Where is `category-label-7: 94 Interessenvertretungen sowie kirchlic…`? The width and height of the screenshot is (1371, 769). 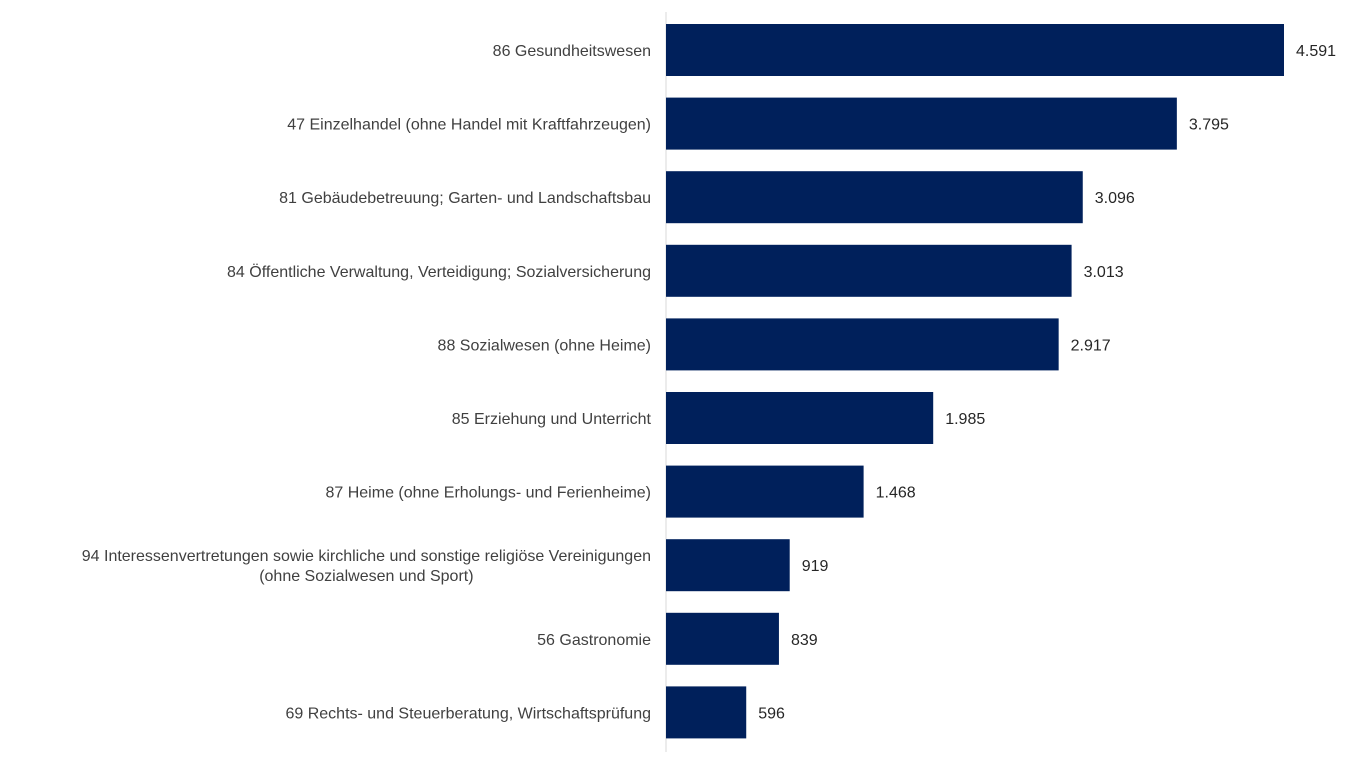 category-label-7: 94 Interessenvertretungen sowie kirchlic… is located at coordinates (366, 566).